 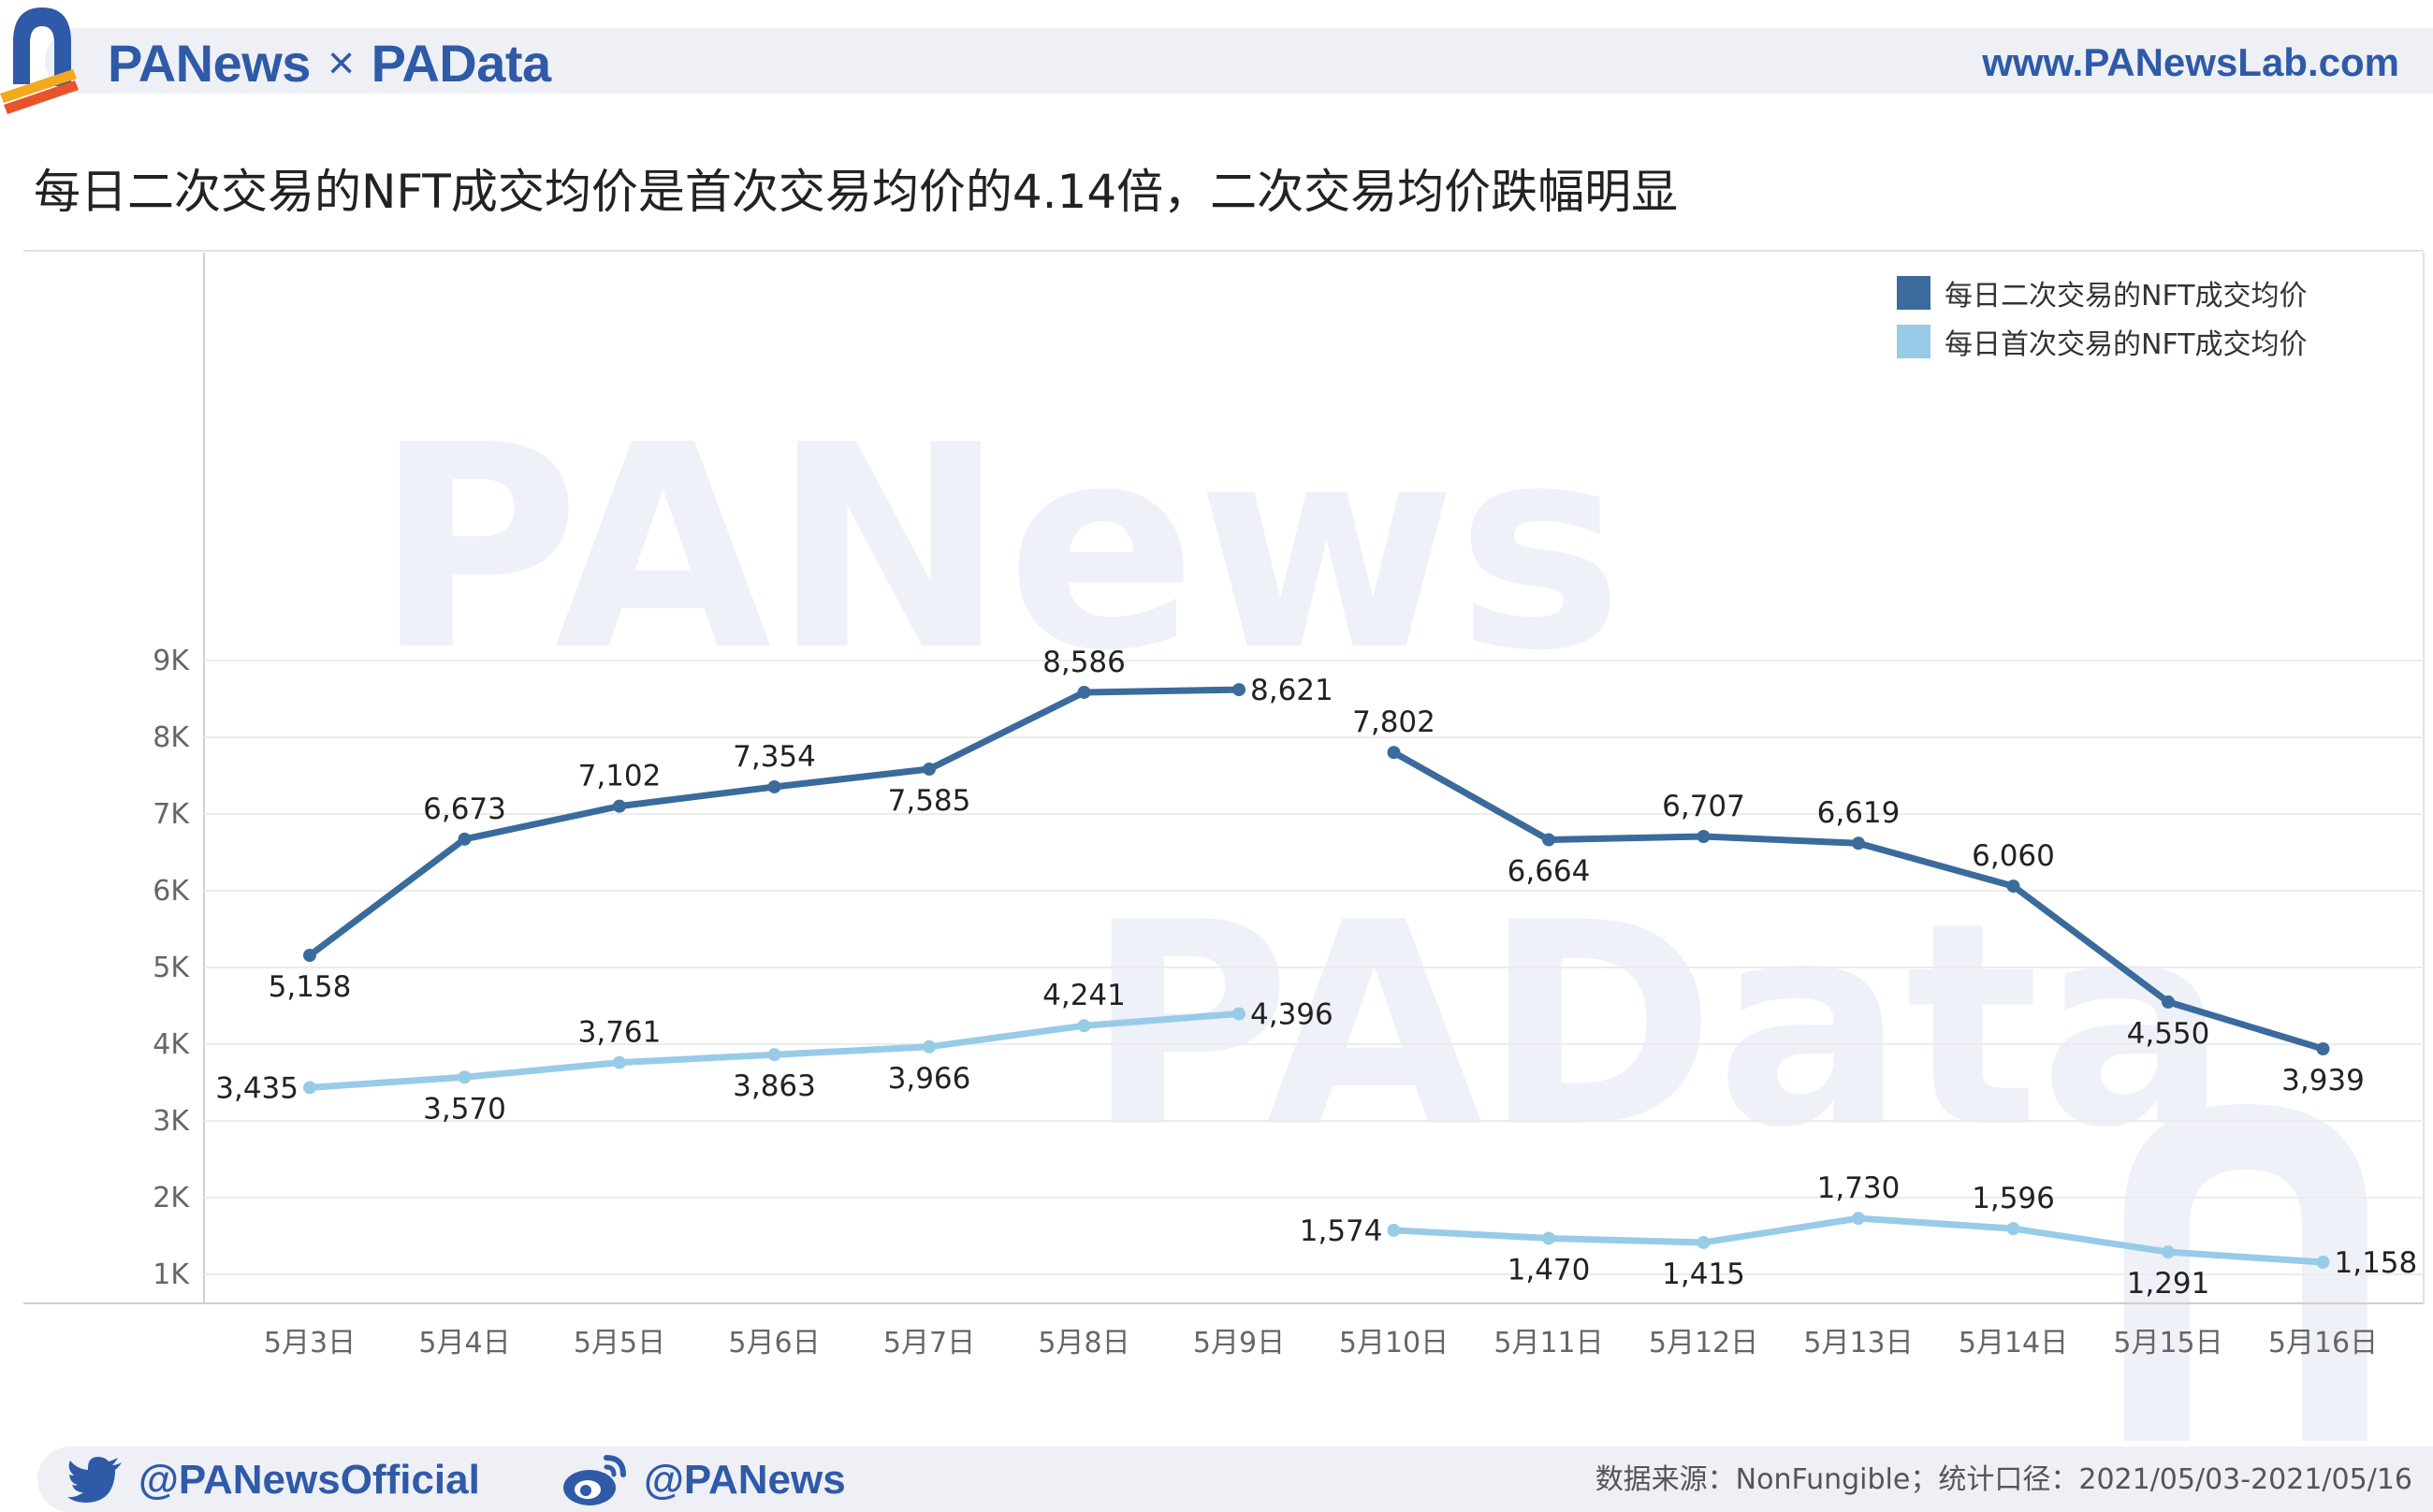 I want to click on y-tick-label: 4K, so click(x=172, y=1044).